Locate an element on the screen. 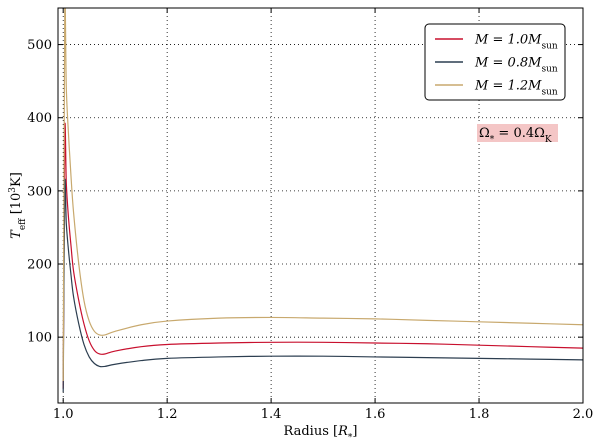 This screenshot has width=600, height=438. x-tick-label: 2.0 is located at coordinates (583, 414).